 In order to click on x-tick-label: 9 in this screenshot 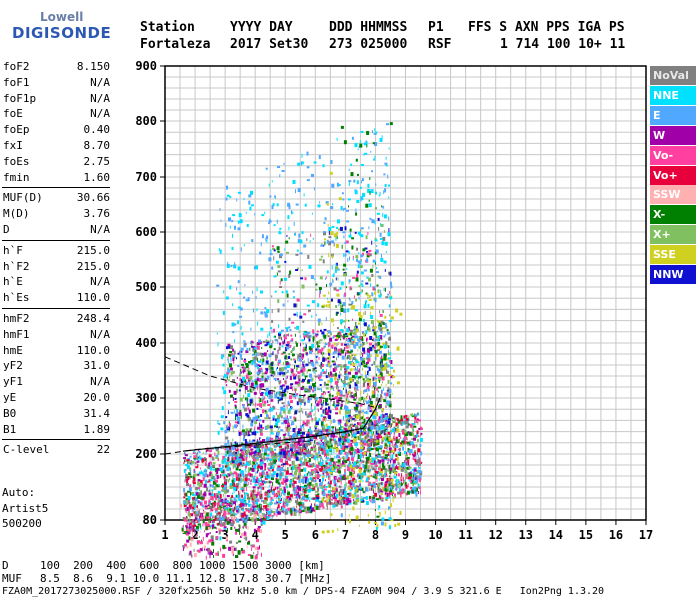, I will do `click(405, 535)`.